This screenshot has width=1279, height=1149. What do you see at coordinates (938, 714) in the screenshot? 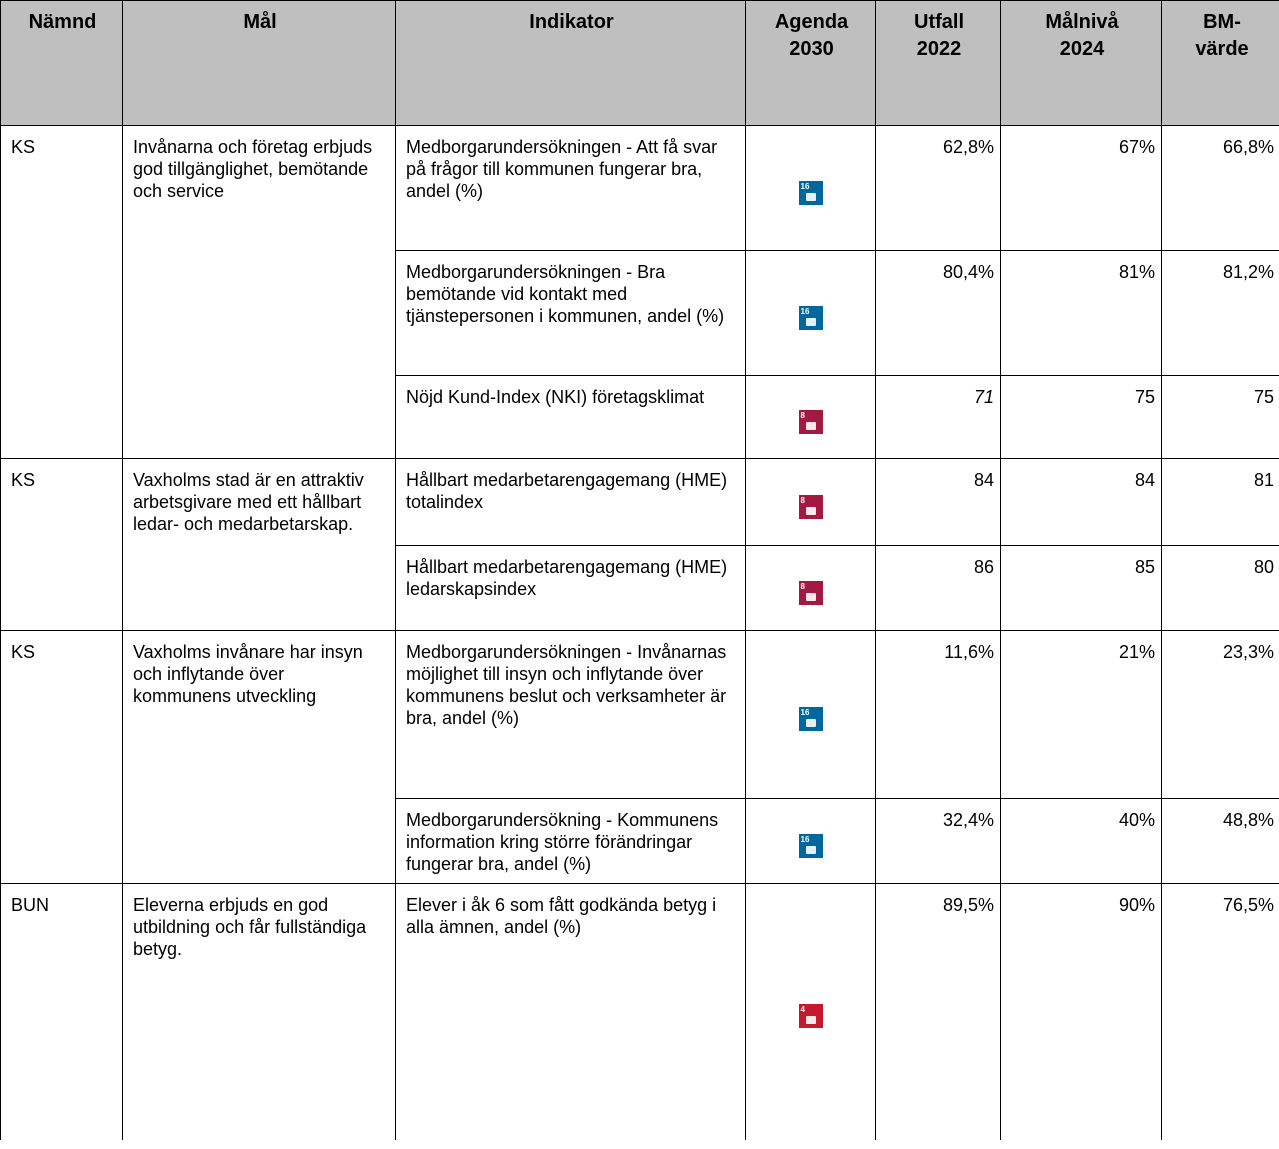
I see `utfall-cell: 11,6%` at bounding box center [938, 714].